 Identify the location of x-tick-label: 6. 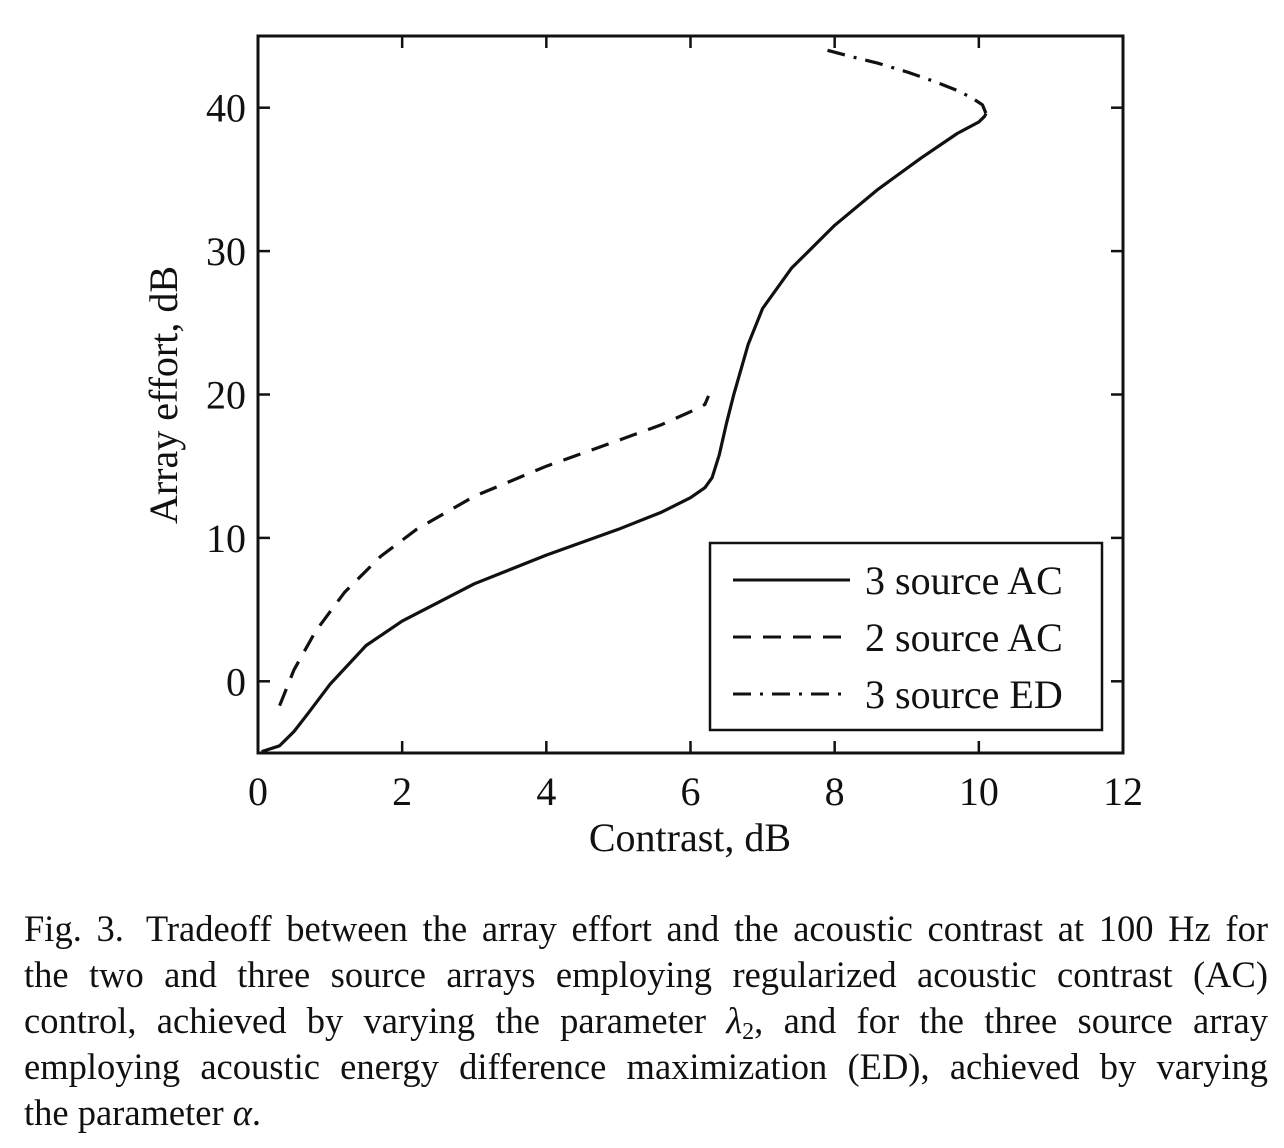
(691, 791).